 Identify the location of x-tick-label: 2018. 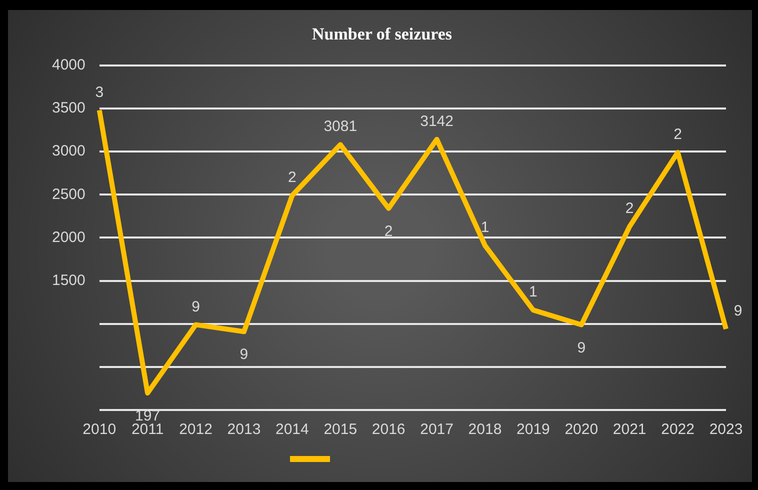
(485, 429).